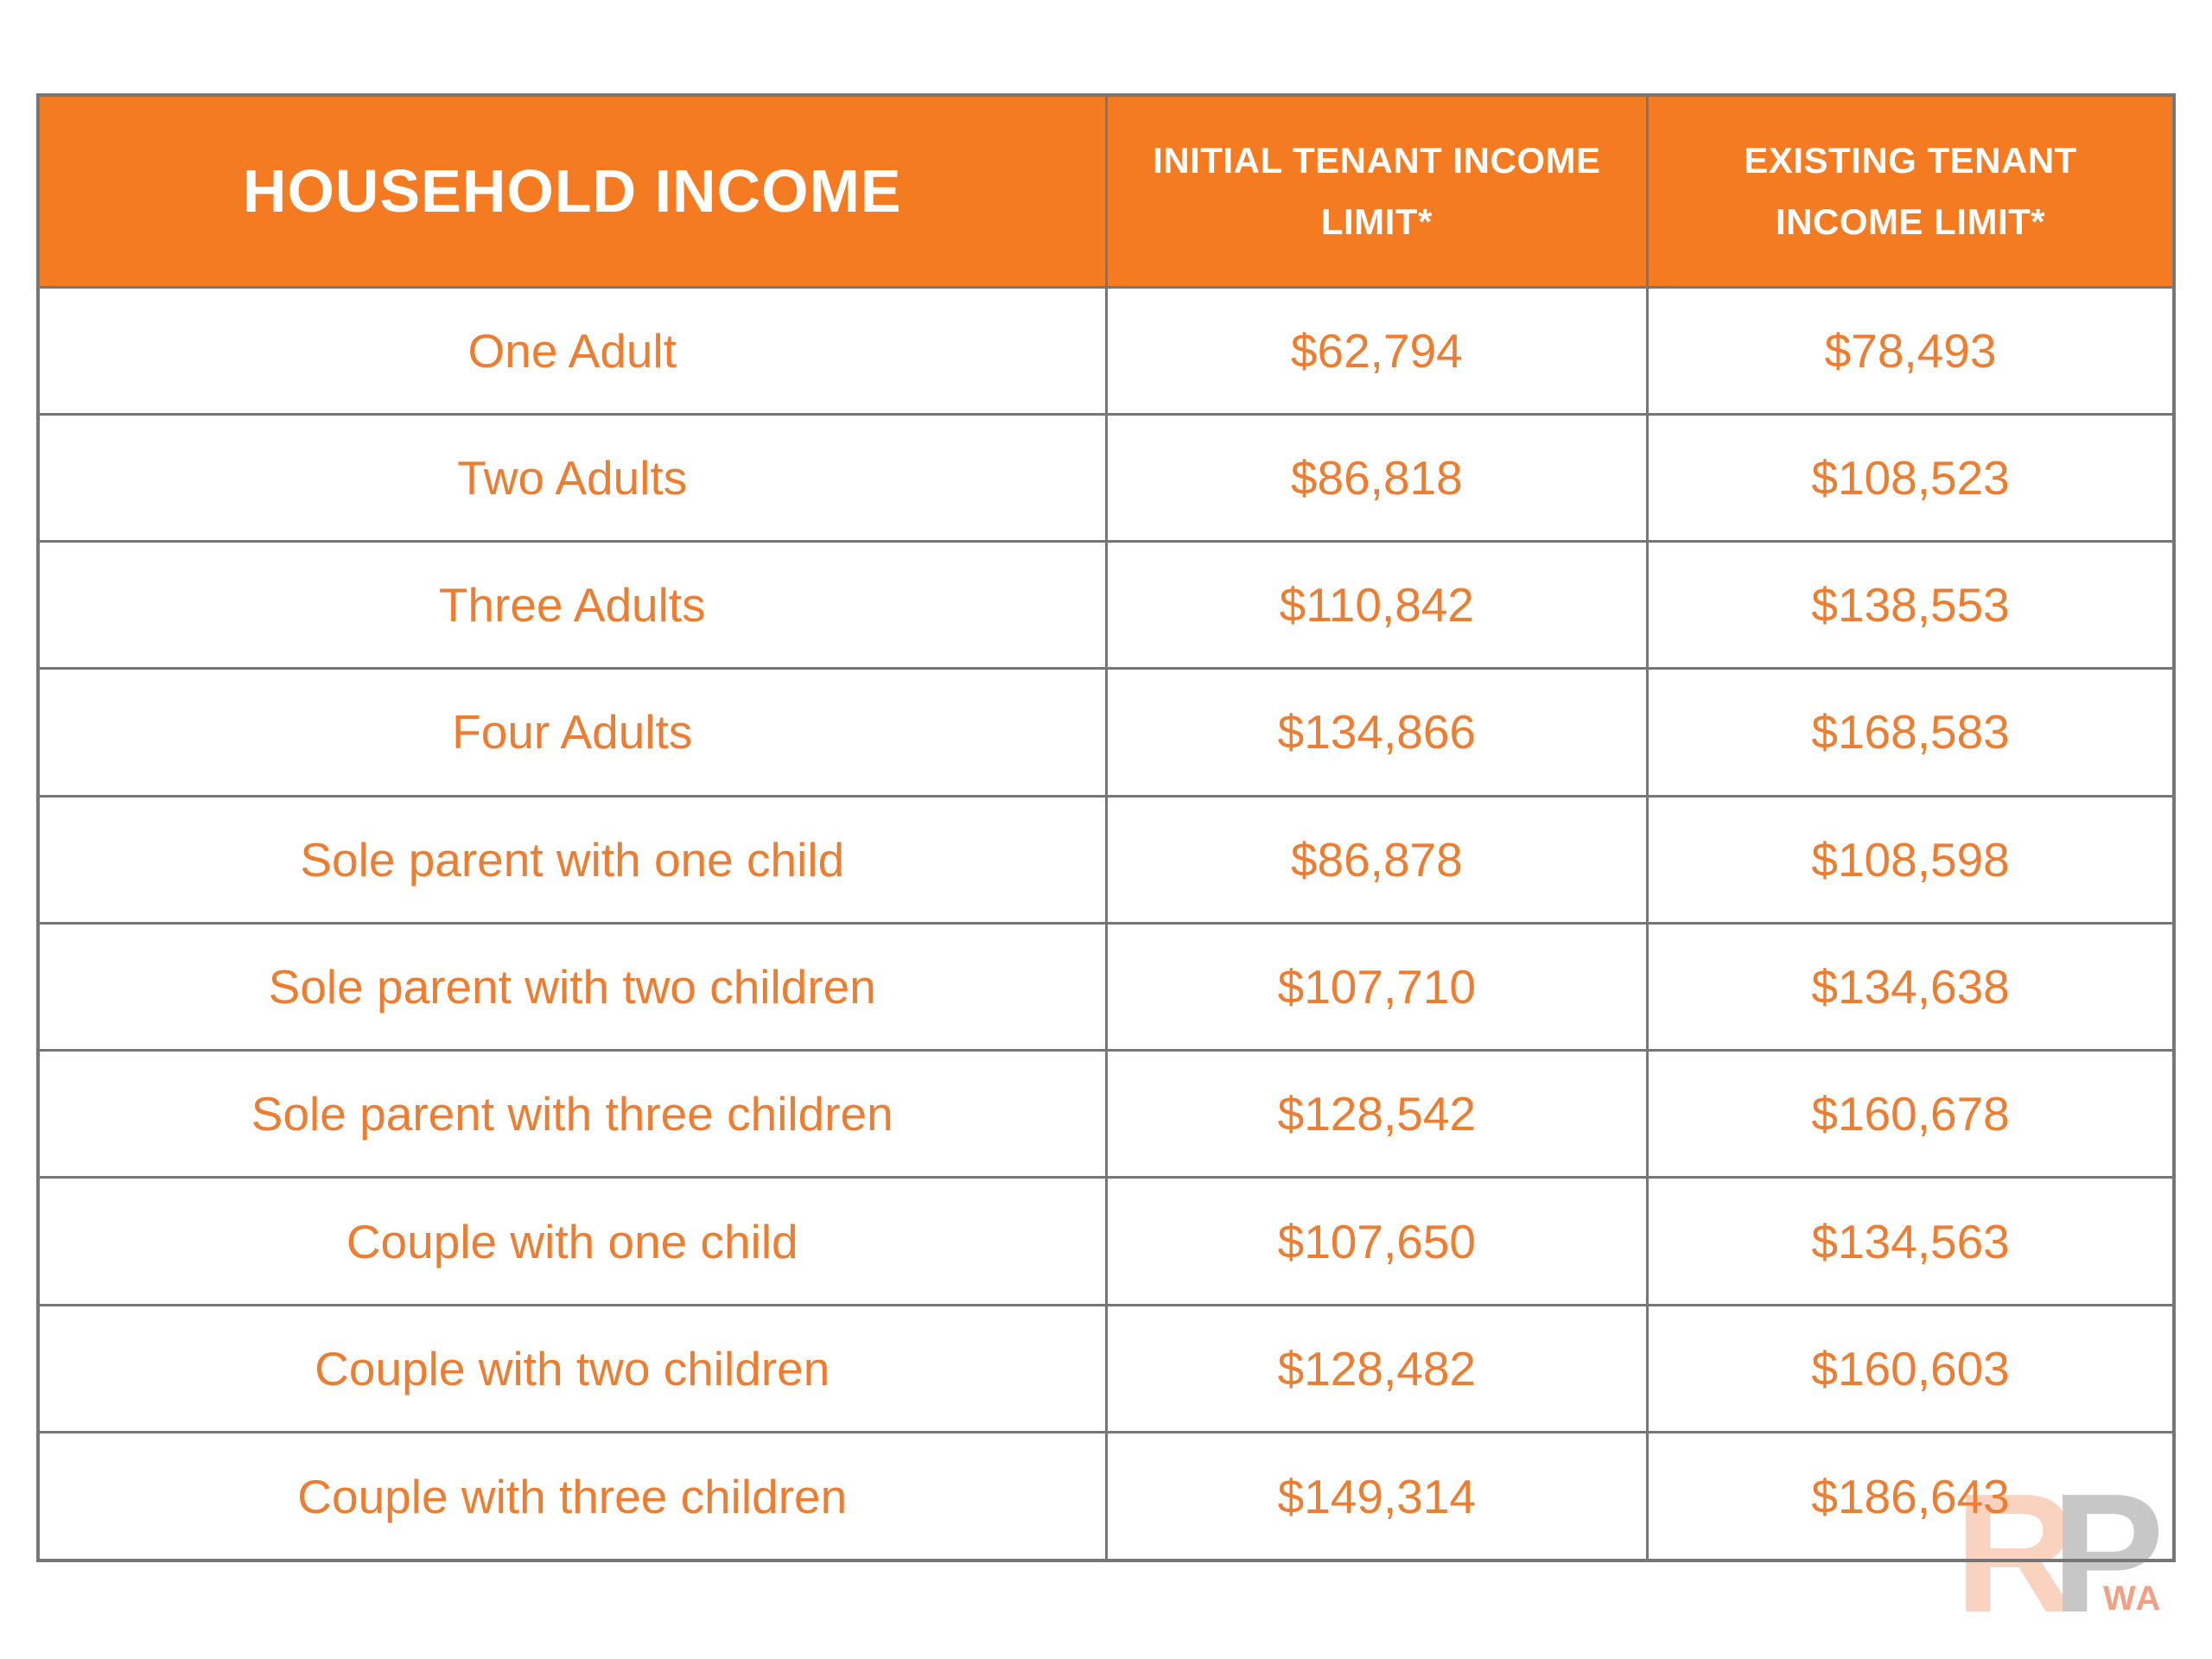  I want to click on existing-limit-cell: $108,598, so click(1911, 859).